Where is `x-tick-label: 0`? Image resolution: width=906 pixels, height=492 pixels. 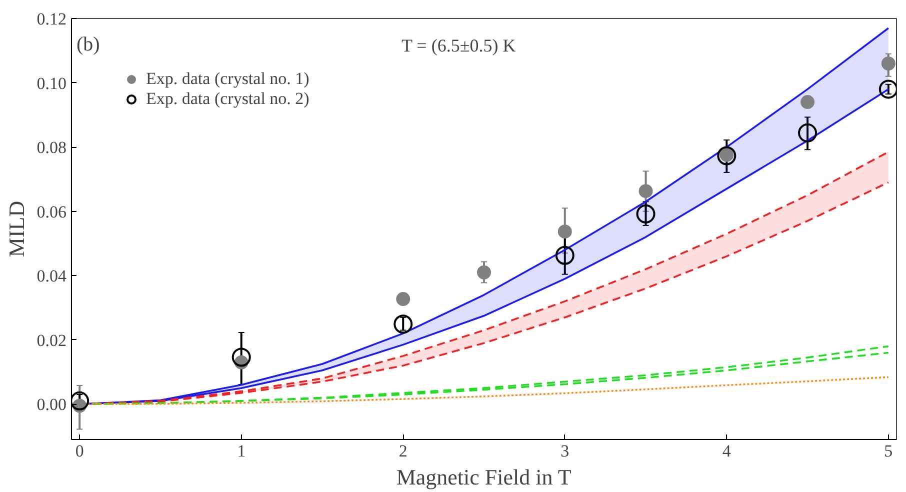 x-tick-label: 0 is located at coordinates (79, 451).